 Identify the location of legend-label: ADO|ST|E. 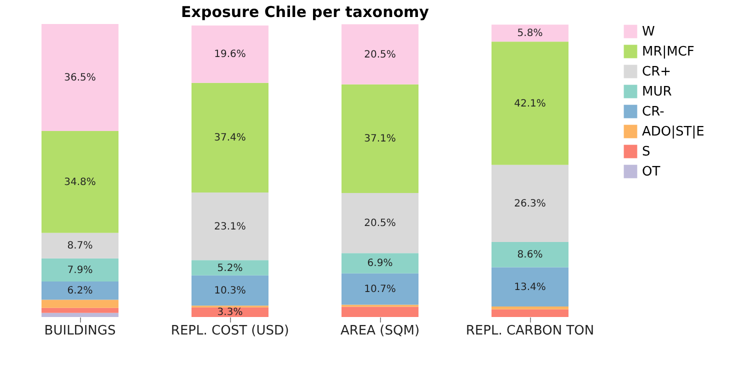
(673, 132).